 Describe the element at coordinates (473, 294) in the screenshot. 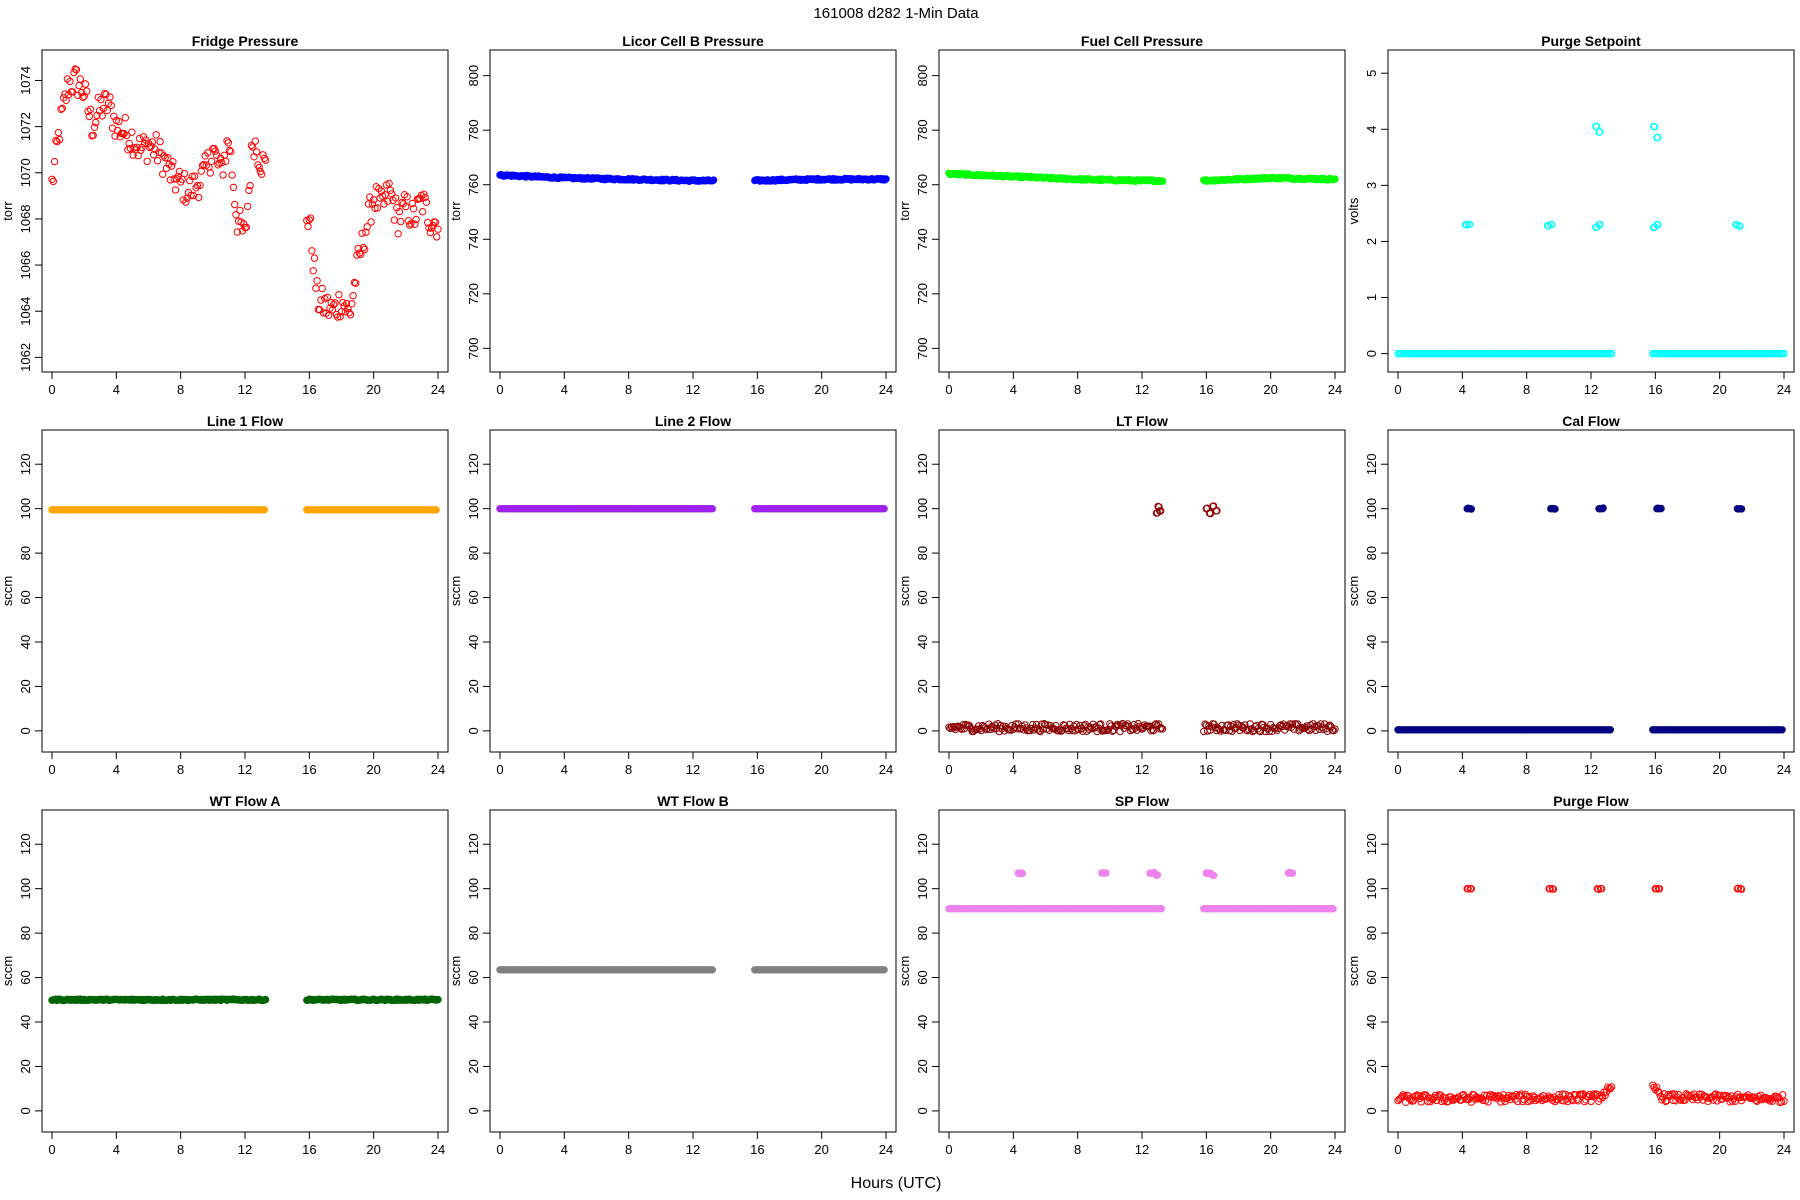

I see `y-tick-label: 720` at that location.